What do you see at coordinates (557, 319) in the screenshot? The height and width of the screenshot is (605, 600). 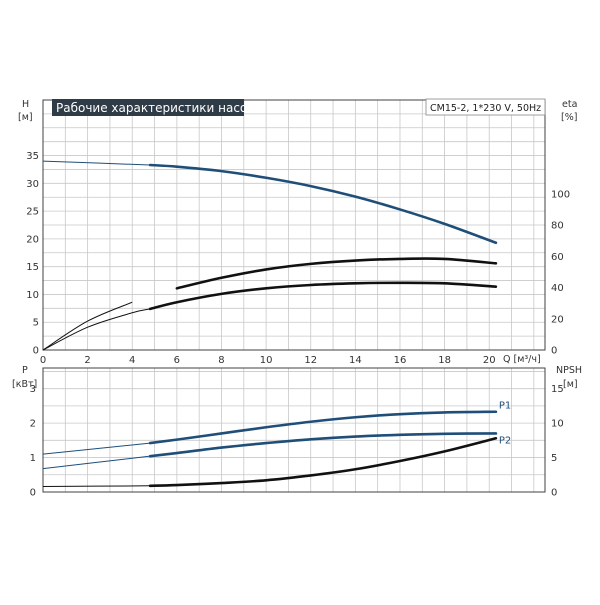 I see `top-y-right-tick-label: 20` at bounding box center [557, 319].